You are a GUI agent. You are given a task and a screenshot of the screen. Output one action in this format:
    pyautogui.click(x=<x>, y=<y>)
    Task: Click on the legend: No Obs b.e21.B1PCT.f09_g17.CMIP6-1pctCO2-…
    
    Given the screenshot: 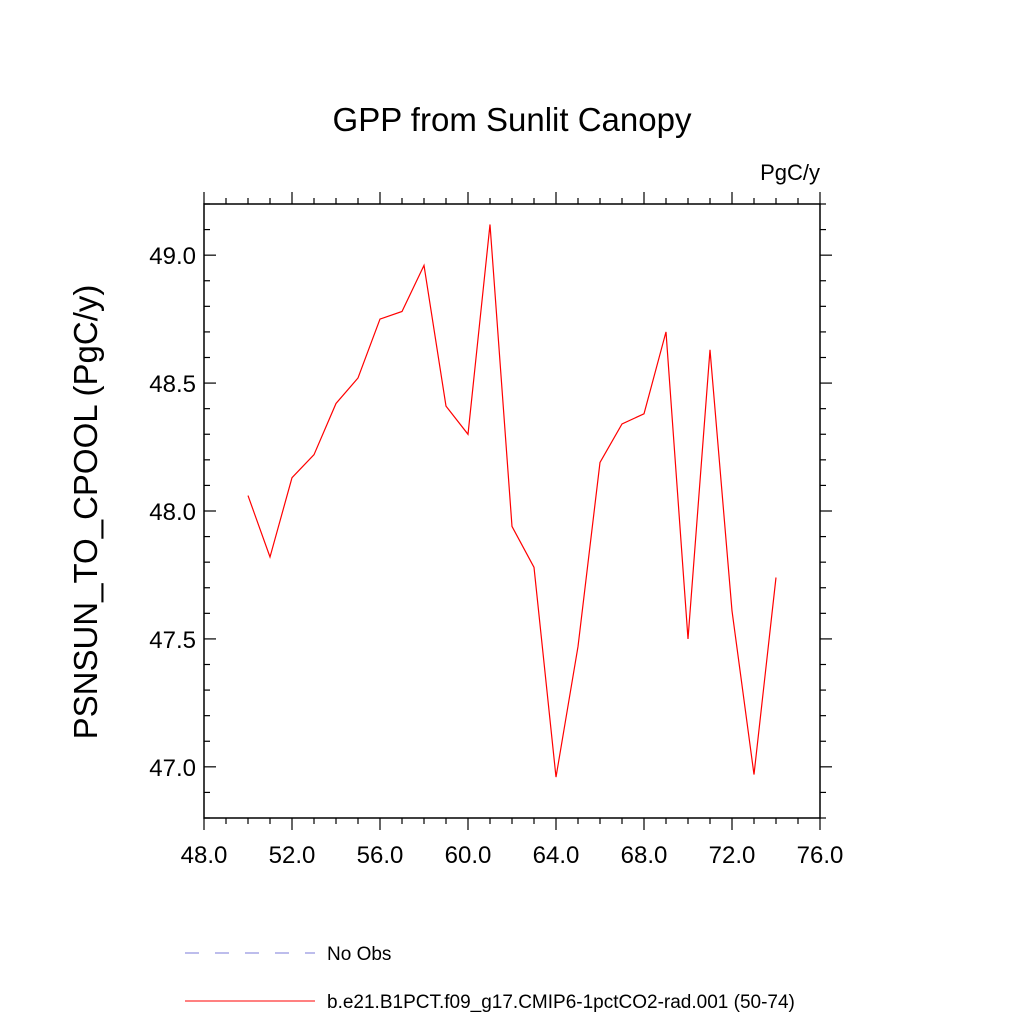 What is the action you would take?
    pyautogui.click(x=490, y=978)
    